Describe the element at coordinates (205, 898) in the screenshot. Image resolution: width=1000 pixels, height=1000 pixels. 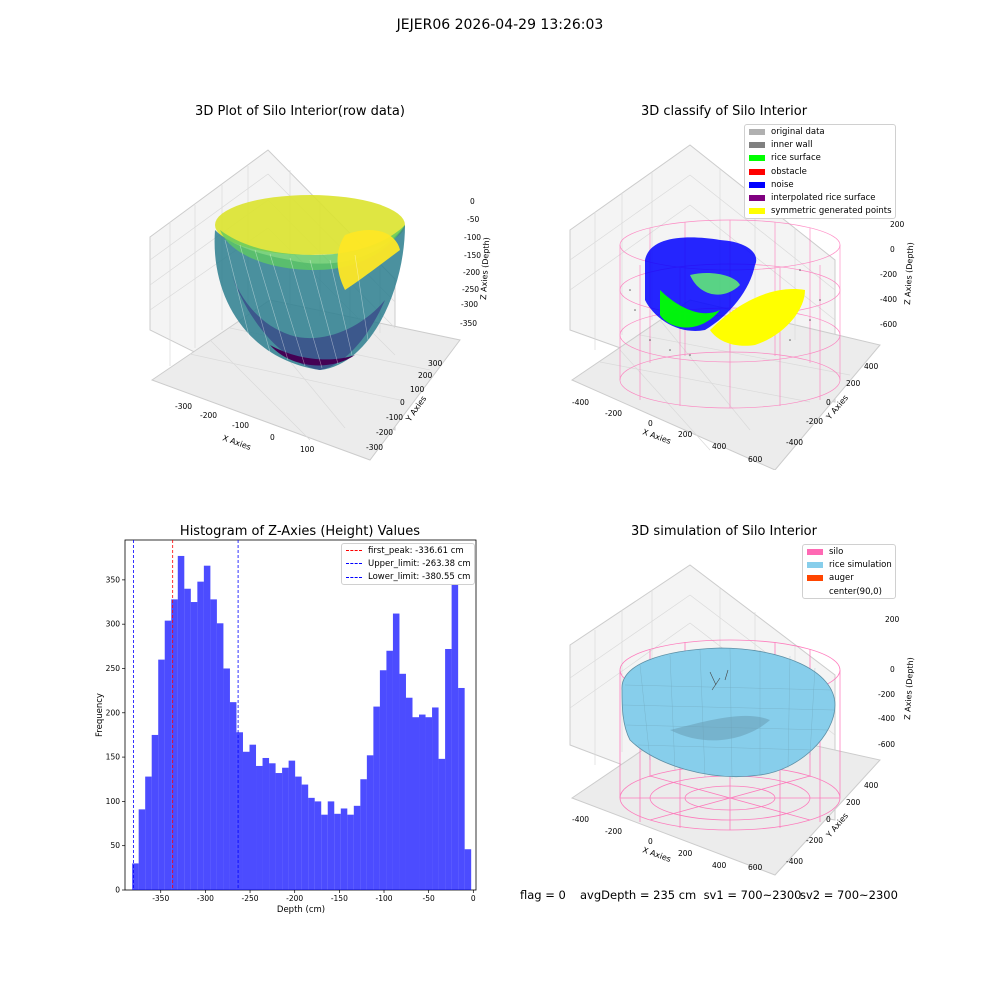
I see `x-tick-label: -300` at that location.